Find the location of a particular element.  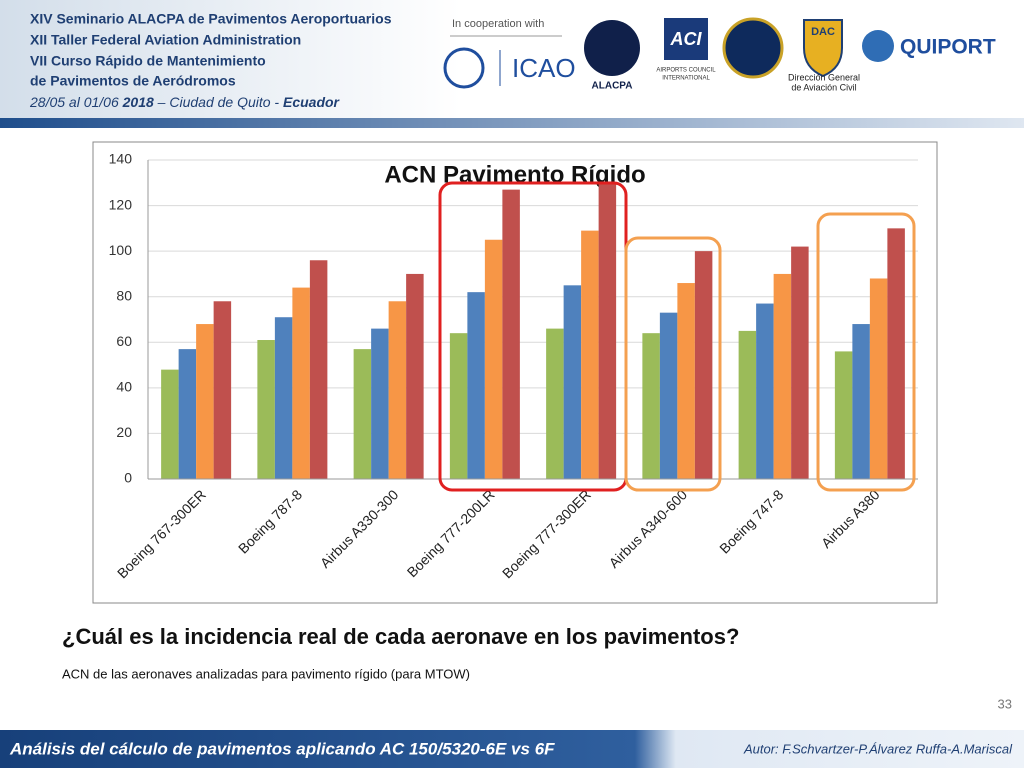

date-part: – Ciudad de Quito - is located at coordinates (218, 102).